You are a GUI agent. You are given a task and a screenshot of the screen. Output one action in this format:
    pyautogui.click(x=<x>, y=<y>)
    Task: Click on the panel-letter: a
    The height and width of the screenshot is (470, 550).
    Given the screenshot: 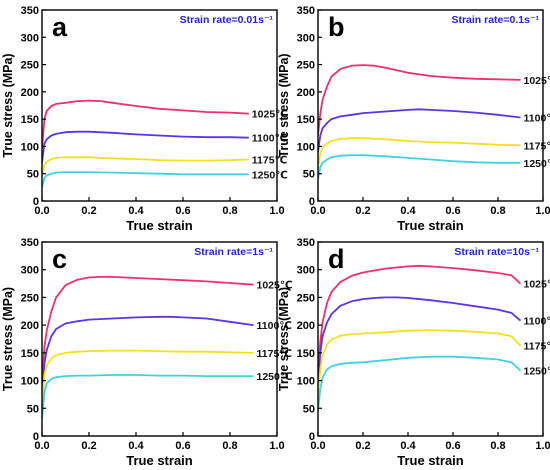 What is the action you would take?
    pyautogui.click(x=60, y=27)
    